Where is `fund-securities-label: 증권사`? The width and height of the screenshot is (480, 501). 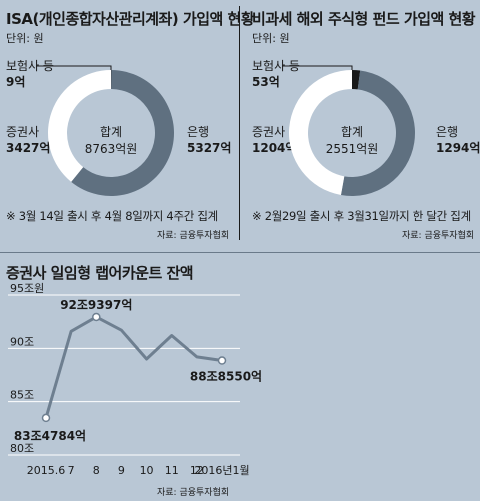 fund-securities-label: 증권사 is located at coordinates (269, 132).